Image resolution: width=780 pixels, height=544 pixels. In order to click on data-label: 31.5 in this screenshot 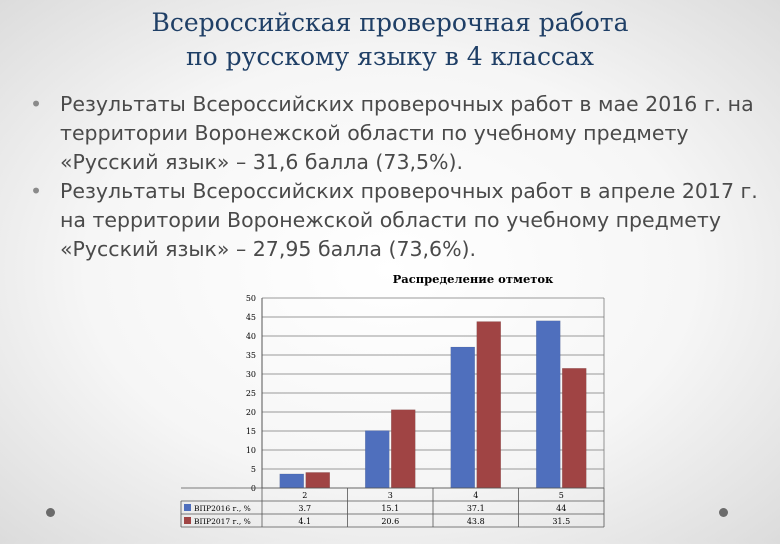, I will do `click(561, 521)`.